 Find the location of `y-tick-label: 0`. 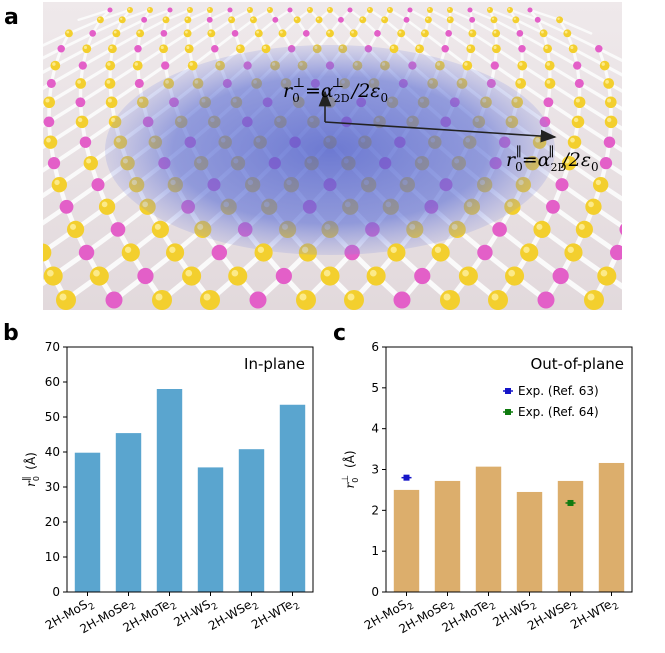

y-tick-label: 0 is located at coordinates (56, 592).